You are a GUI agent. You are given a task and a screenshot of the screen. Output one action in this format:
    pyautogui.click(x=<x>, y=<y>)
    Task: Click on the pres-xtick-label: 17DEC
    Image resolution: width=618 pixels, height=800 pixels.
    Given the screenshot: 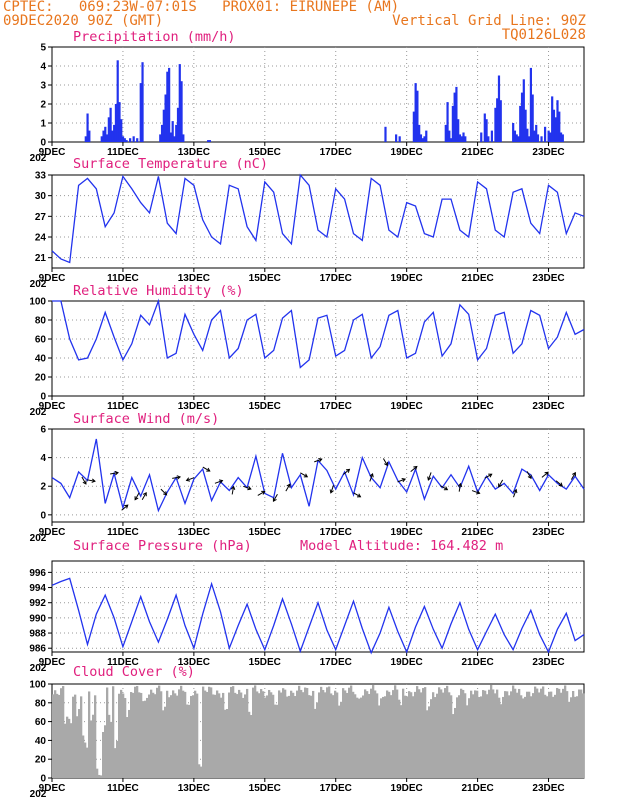 What is the action you would take?
    pyautogui.click(x=336, y=662)
    